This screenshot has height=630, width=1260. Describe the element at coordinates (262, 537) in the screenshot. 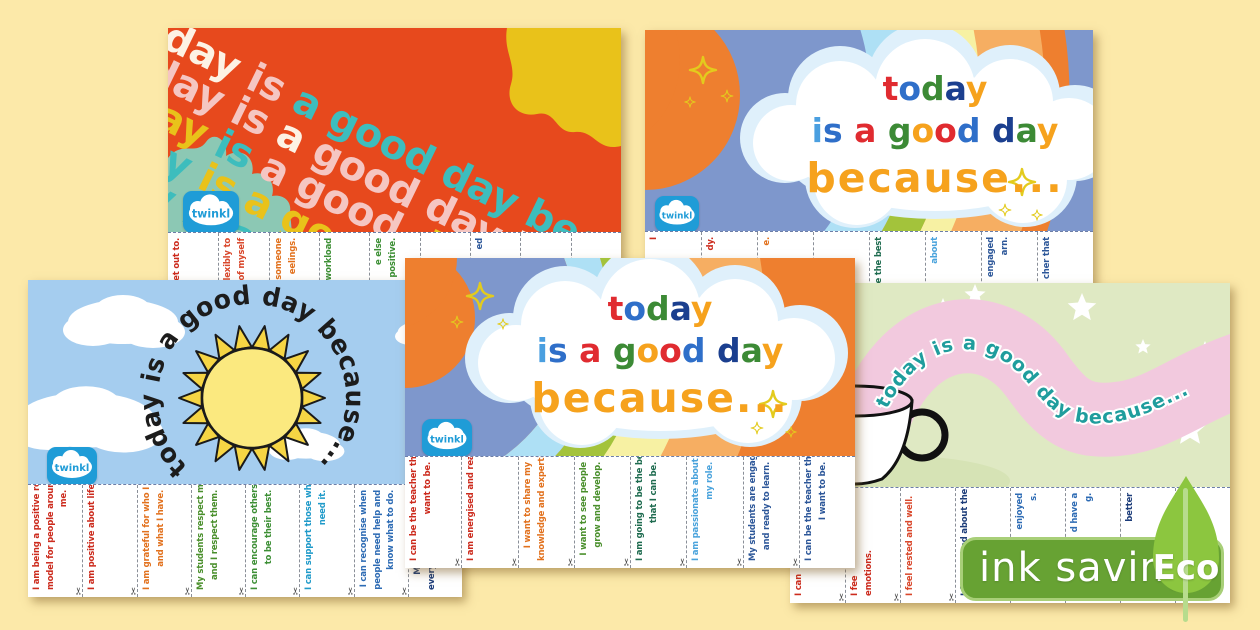

I see `strip-text: I can encourage others to be their best.` at that location.